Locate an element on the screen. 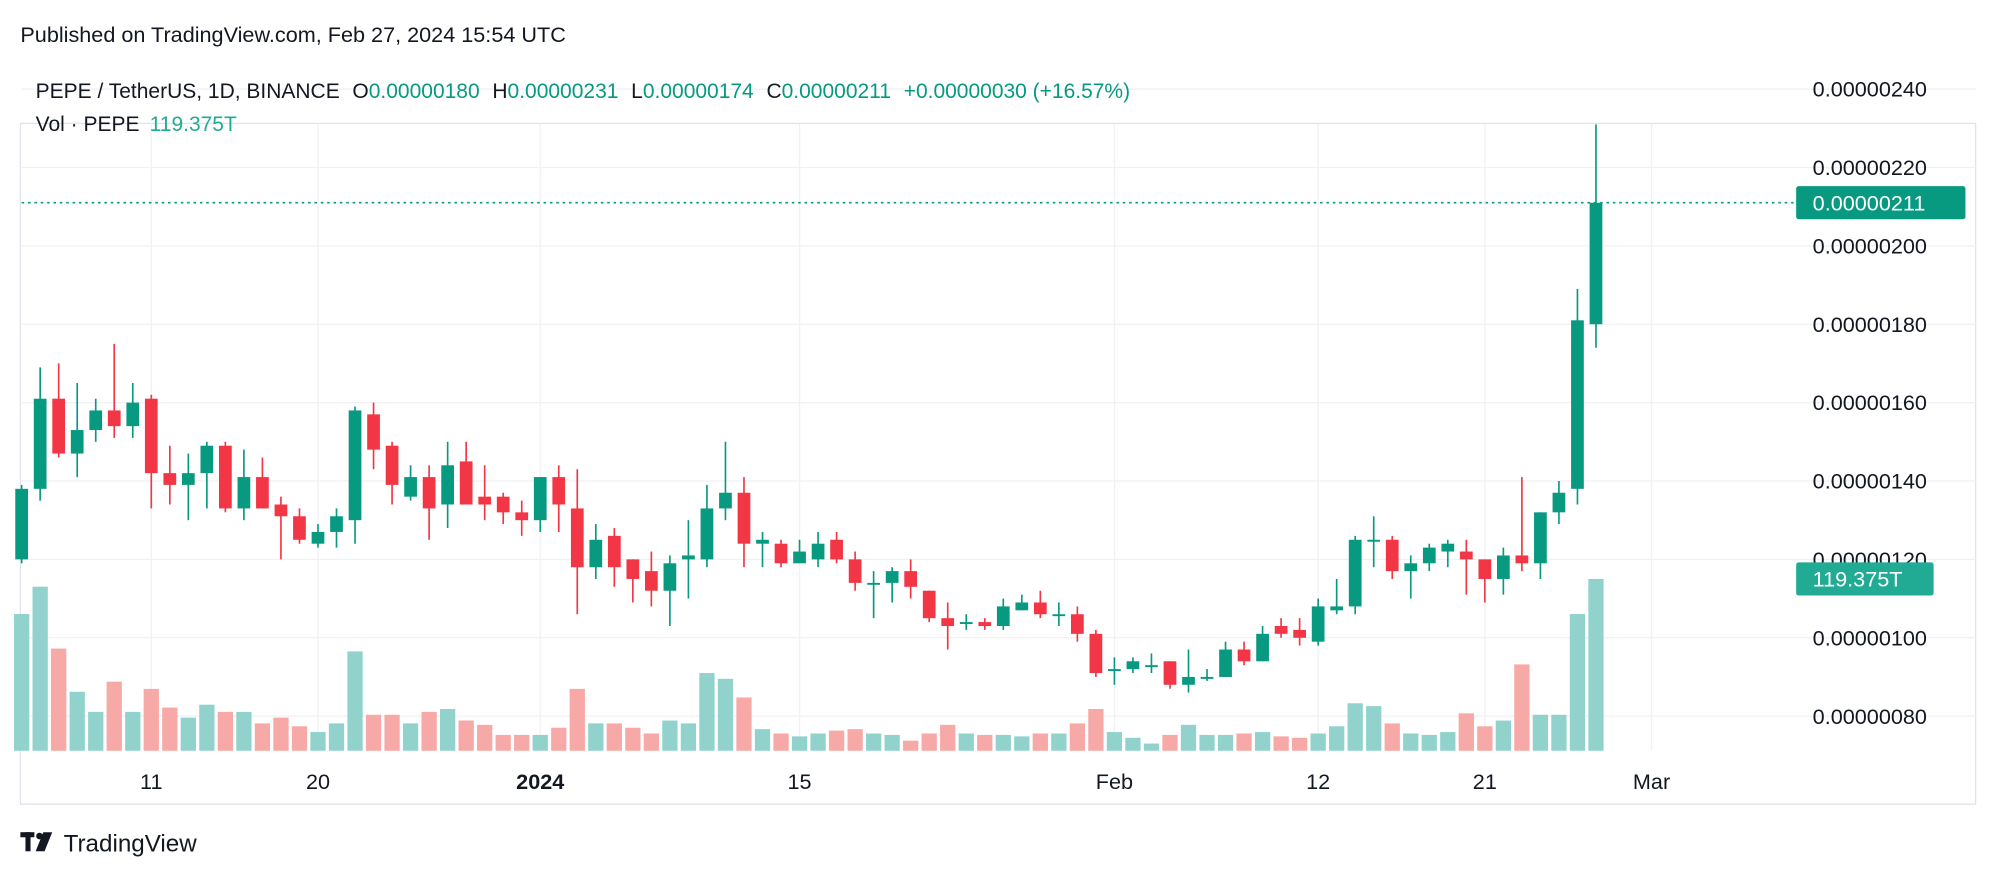  x-tick-label: Mar is located at coordinates (1651, 781).